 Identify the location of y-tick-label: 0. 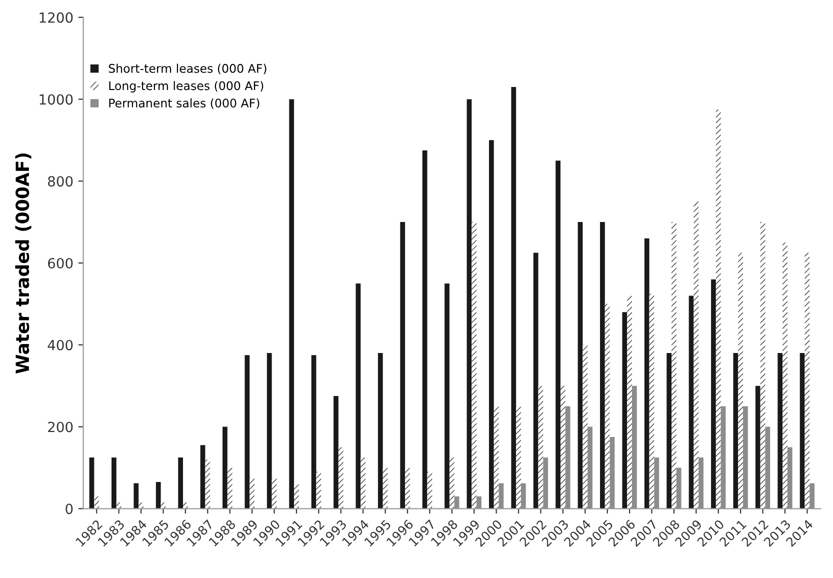
(69, 509).